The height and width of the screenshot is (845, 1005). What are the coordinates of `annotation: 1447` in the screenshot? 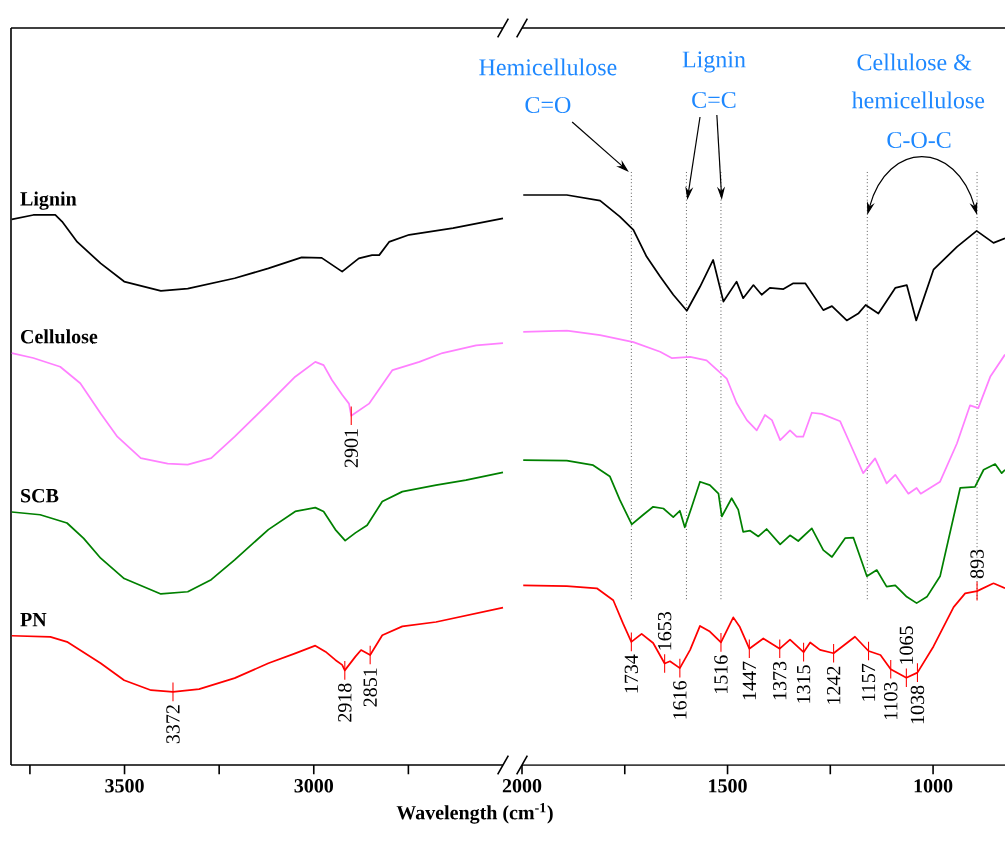 It's located at (749, 680).